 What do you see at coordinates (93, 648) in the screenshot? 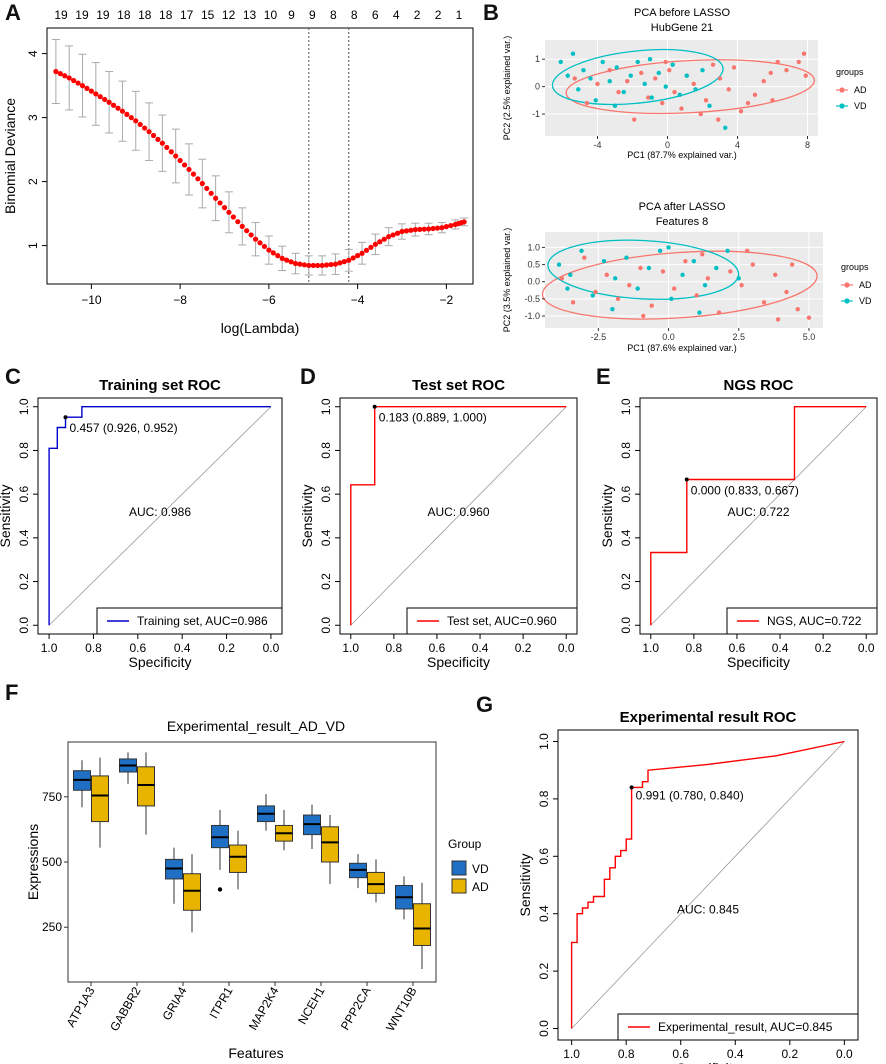
I see `panel-c-xtick-label: 0.8` at bounding box center [93, 648].